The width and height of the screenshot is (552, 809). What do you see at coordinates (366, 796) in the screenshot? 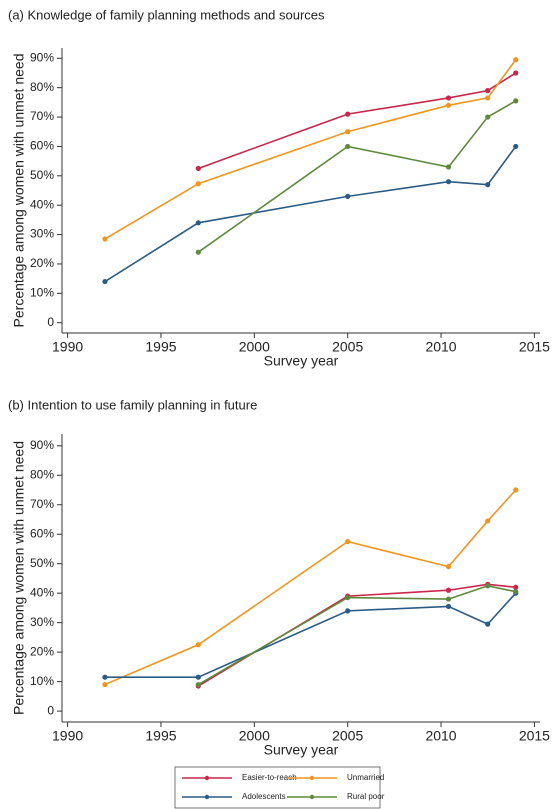
I see `legend-label: Rural poor` at bounding box center [366, 796].